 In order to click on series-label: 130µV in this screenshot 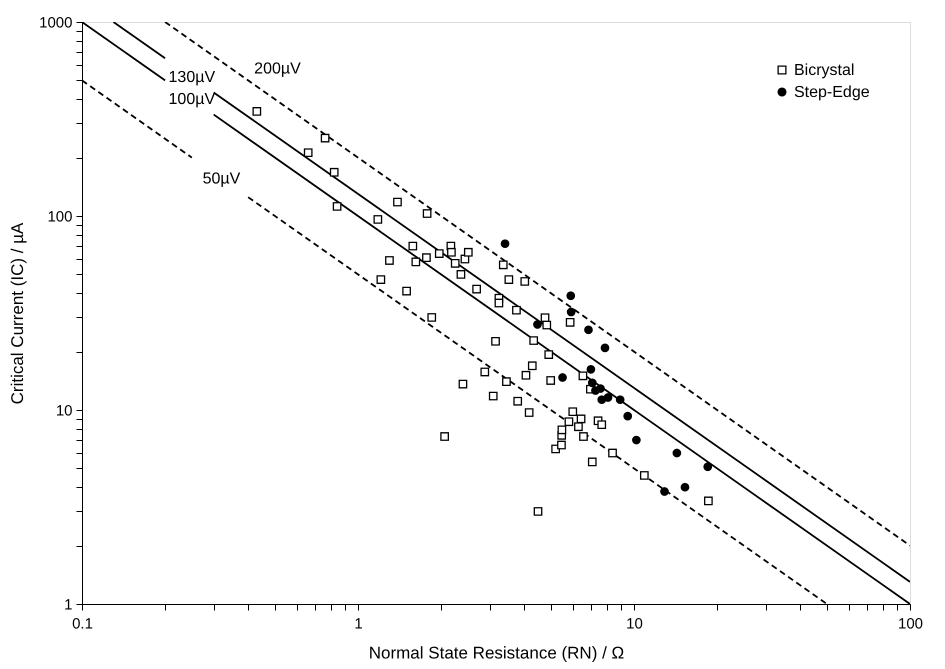, I will do `click(192, 77)`.